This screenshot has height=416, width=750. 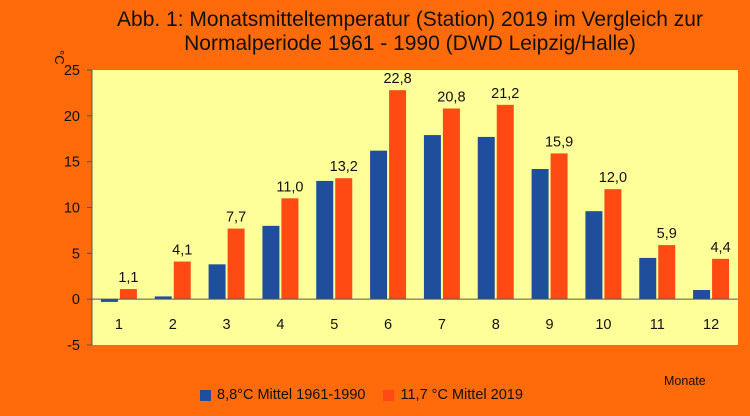 What do you see at coordinates (344, 167) in the screenshot?
I see `data-label-2019-month-5: 13,2` at bounding box center [344, 167].